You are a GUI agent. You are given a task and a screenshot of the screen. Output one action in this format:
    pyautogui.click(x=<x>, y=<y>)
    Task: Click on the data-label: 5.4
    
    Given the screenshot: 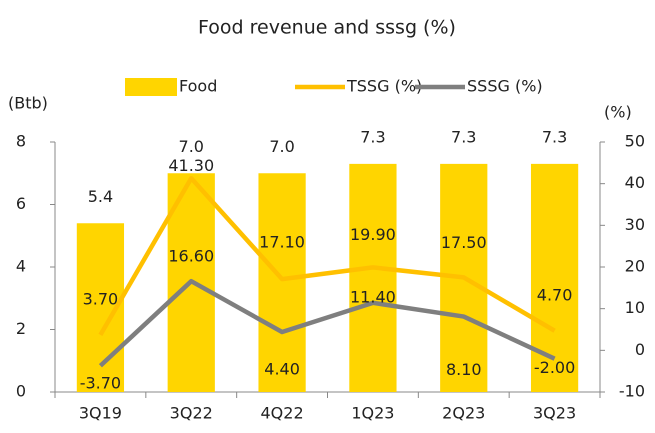 What is the action you would take?
    pyautogui.click(x=100, y=196)
    